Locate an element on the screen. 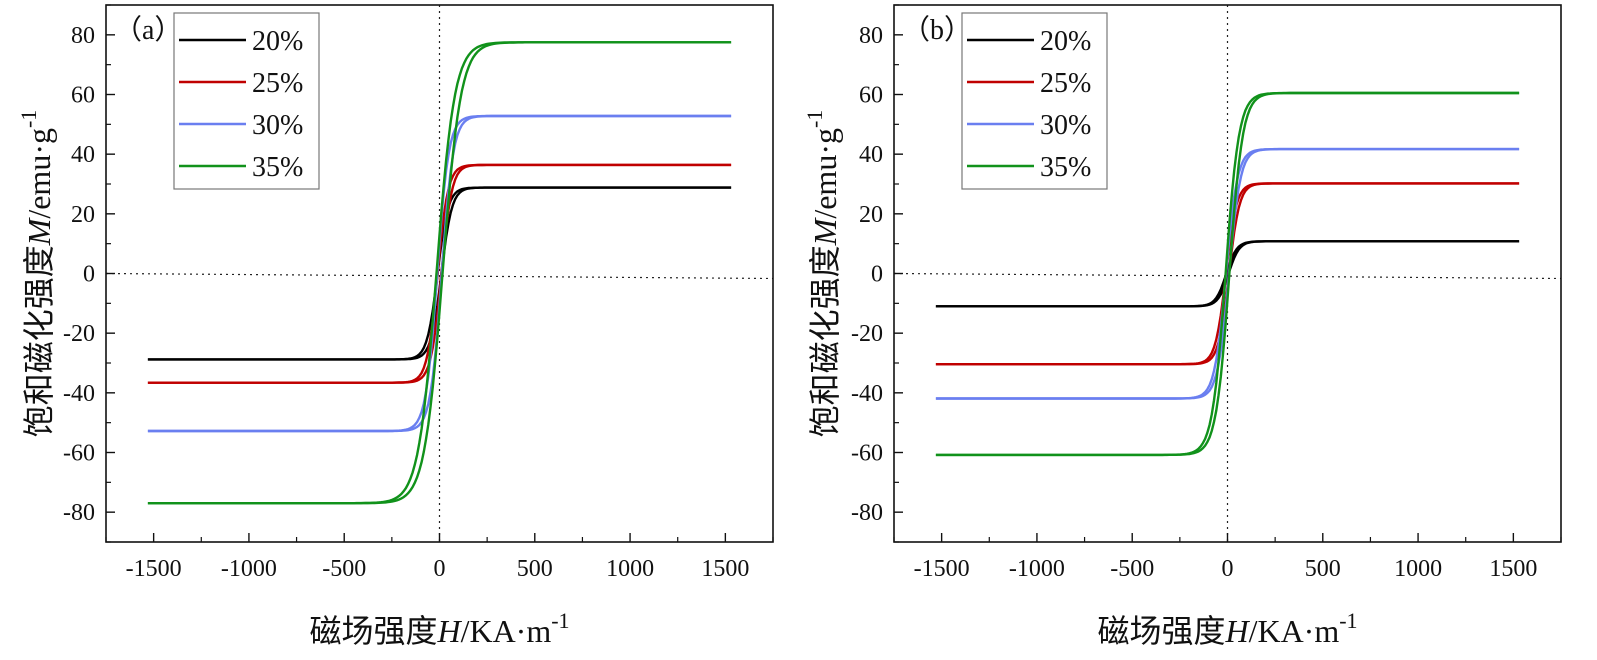 Image resolution: width=1597 pixels, height=660 pixels. series-line-20pct-up is located at coordinates (439, 273).